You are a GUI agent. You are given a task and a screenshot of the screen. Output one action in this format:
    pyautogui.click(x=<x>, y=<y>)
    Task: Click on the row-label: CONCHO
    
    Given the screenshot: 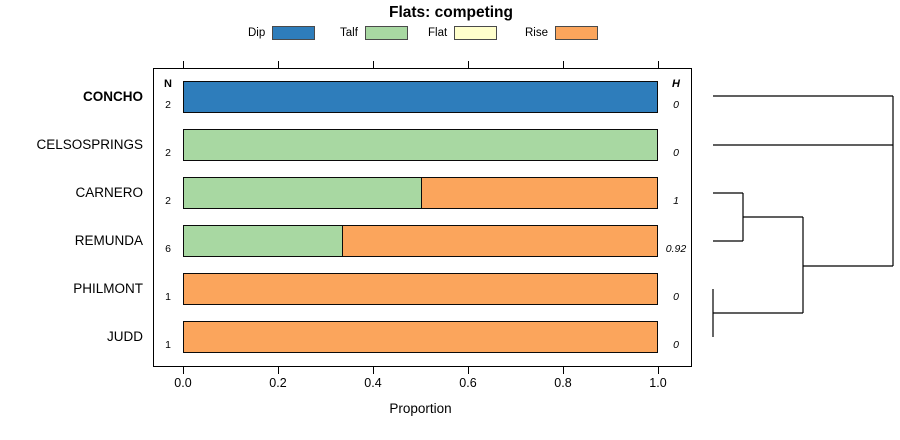 What is the action you would take?
    pyautogui.click(x=113, y=96)
    